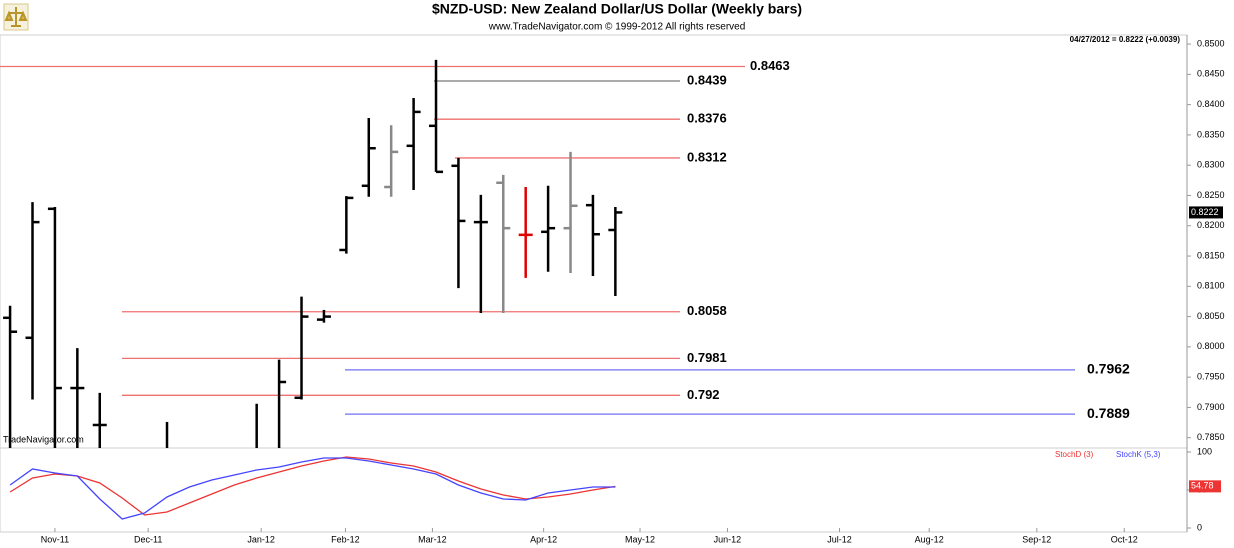 This screenshot has width=1234, height=548. What do you see at coordinates (1211, 165) in the screenshot?
I see `y-tick-label: 0.8300` at bounding box center [1211, 165].